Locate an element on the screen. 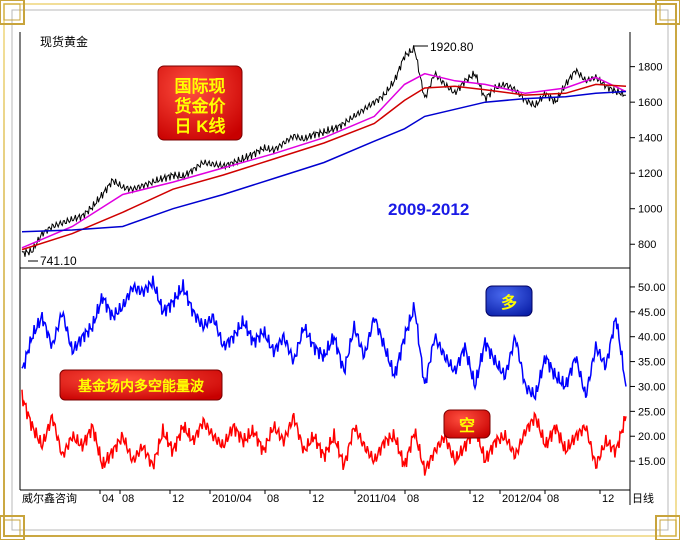 Image resolution: width=680 pixels, height=540 pixels. y-tick-label: 15.00 is located at coordinates (652, 462).